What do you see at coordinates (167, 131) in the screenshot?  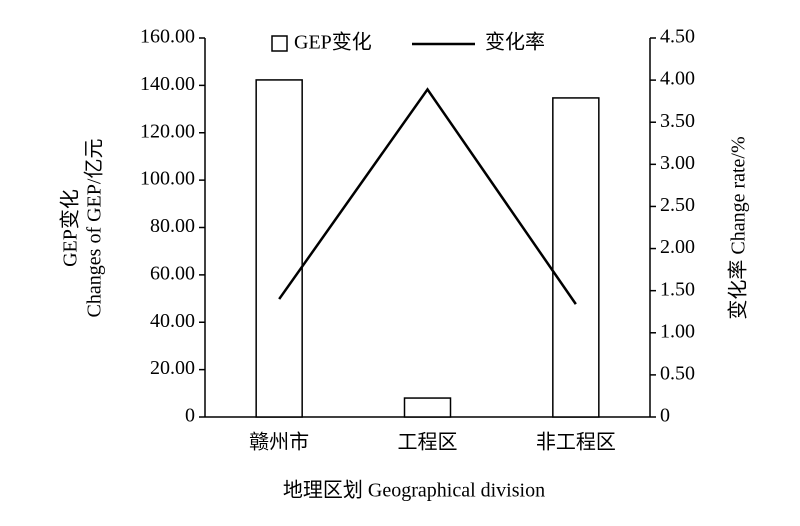 I see `y-tick-label: 120.00` at bounding box center [167, 131].